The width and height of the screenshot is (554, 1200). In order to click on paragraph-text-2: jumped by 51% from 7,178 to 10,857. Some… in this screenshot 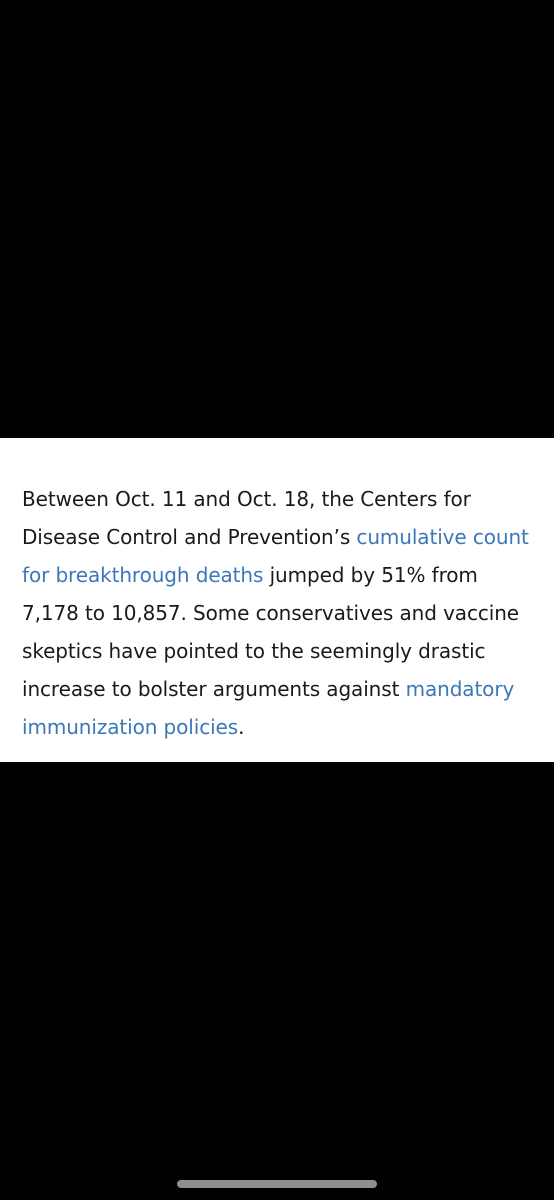, I will do `click(270, 632)`.